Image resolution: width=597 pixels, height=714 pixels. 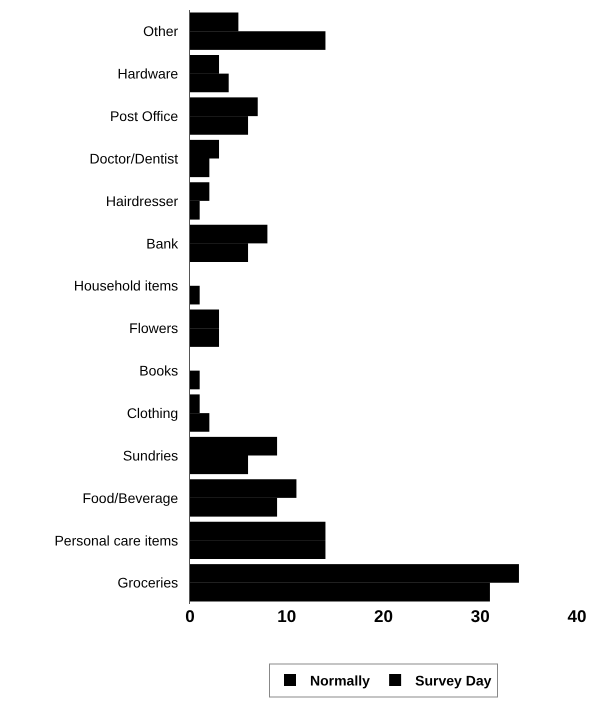 I want to click on x-tick-label: 10, so click(x=286, y=616).